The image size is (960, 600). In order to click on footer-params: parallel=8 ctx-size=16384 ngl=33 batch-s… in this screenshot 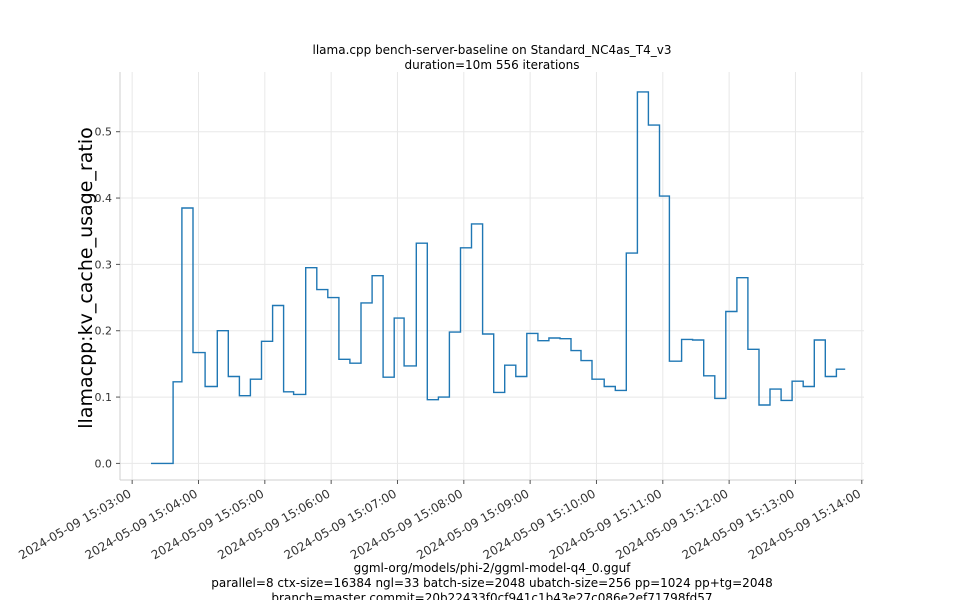, I will do `click(491, 583)`.